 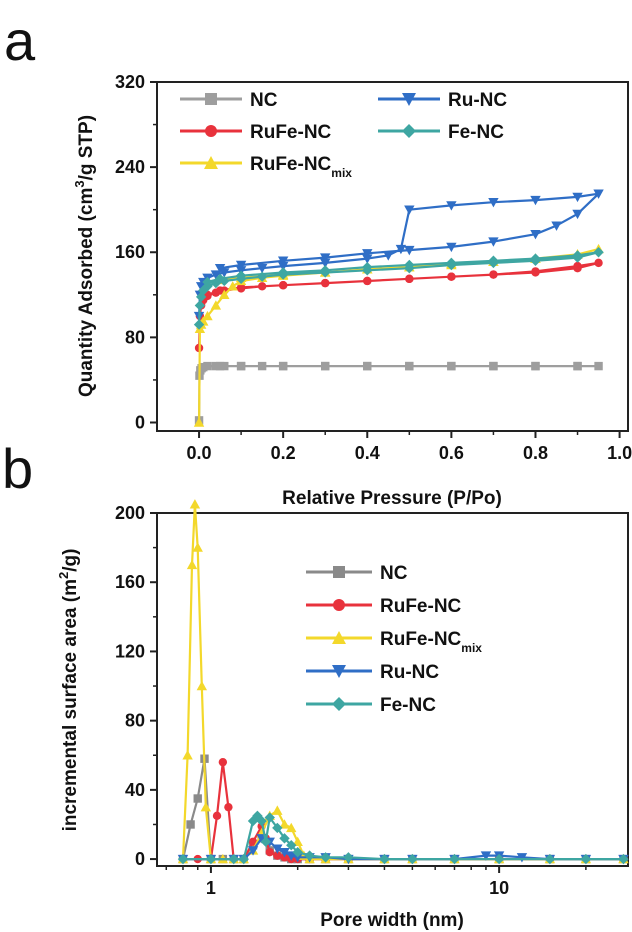 What do you see at coordinates (199, 453) in the screenshot?
I see `panel-a-x-tick-label: 0.0` at bounding box center [199, 453].